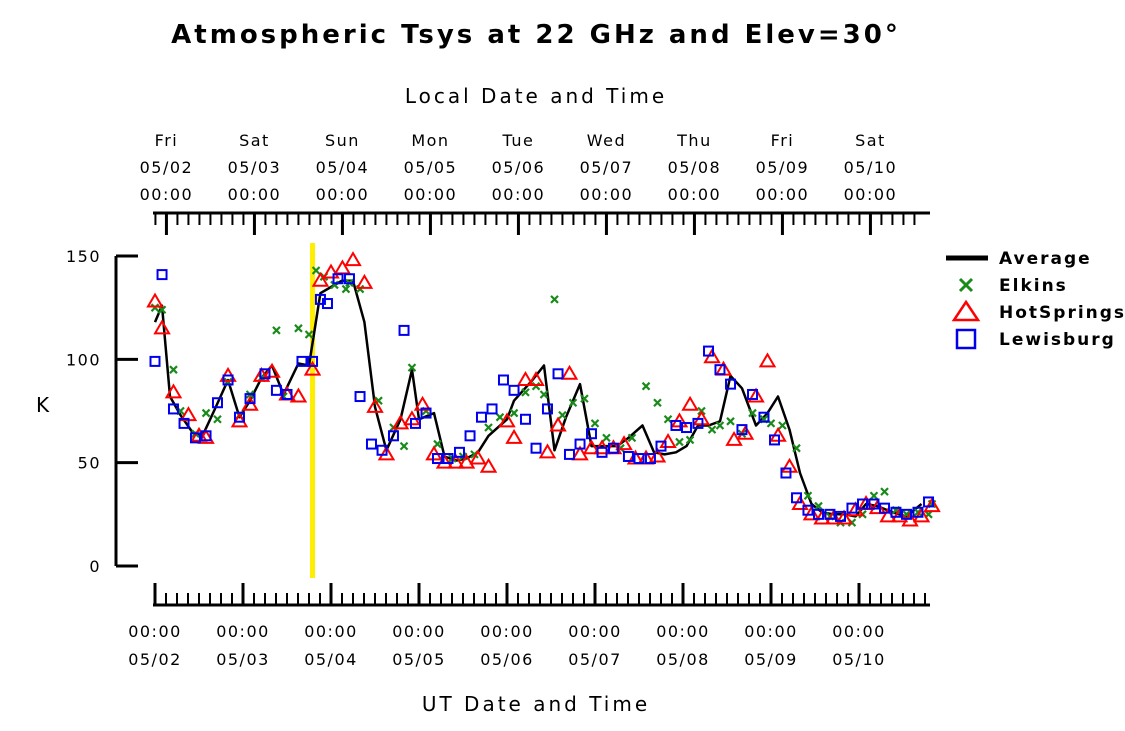 This screenshot has width=1125, height=731. What do you see at coordinates (695, 167) in the screenshot?
I see `top-tick-date: 05/08` at bounding box center [695, 167].